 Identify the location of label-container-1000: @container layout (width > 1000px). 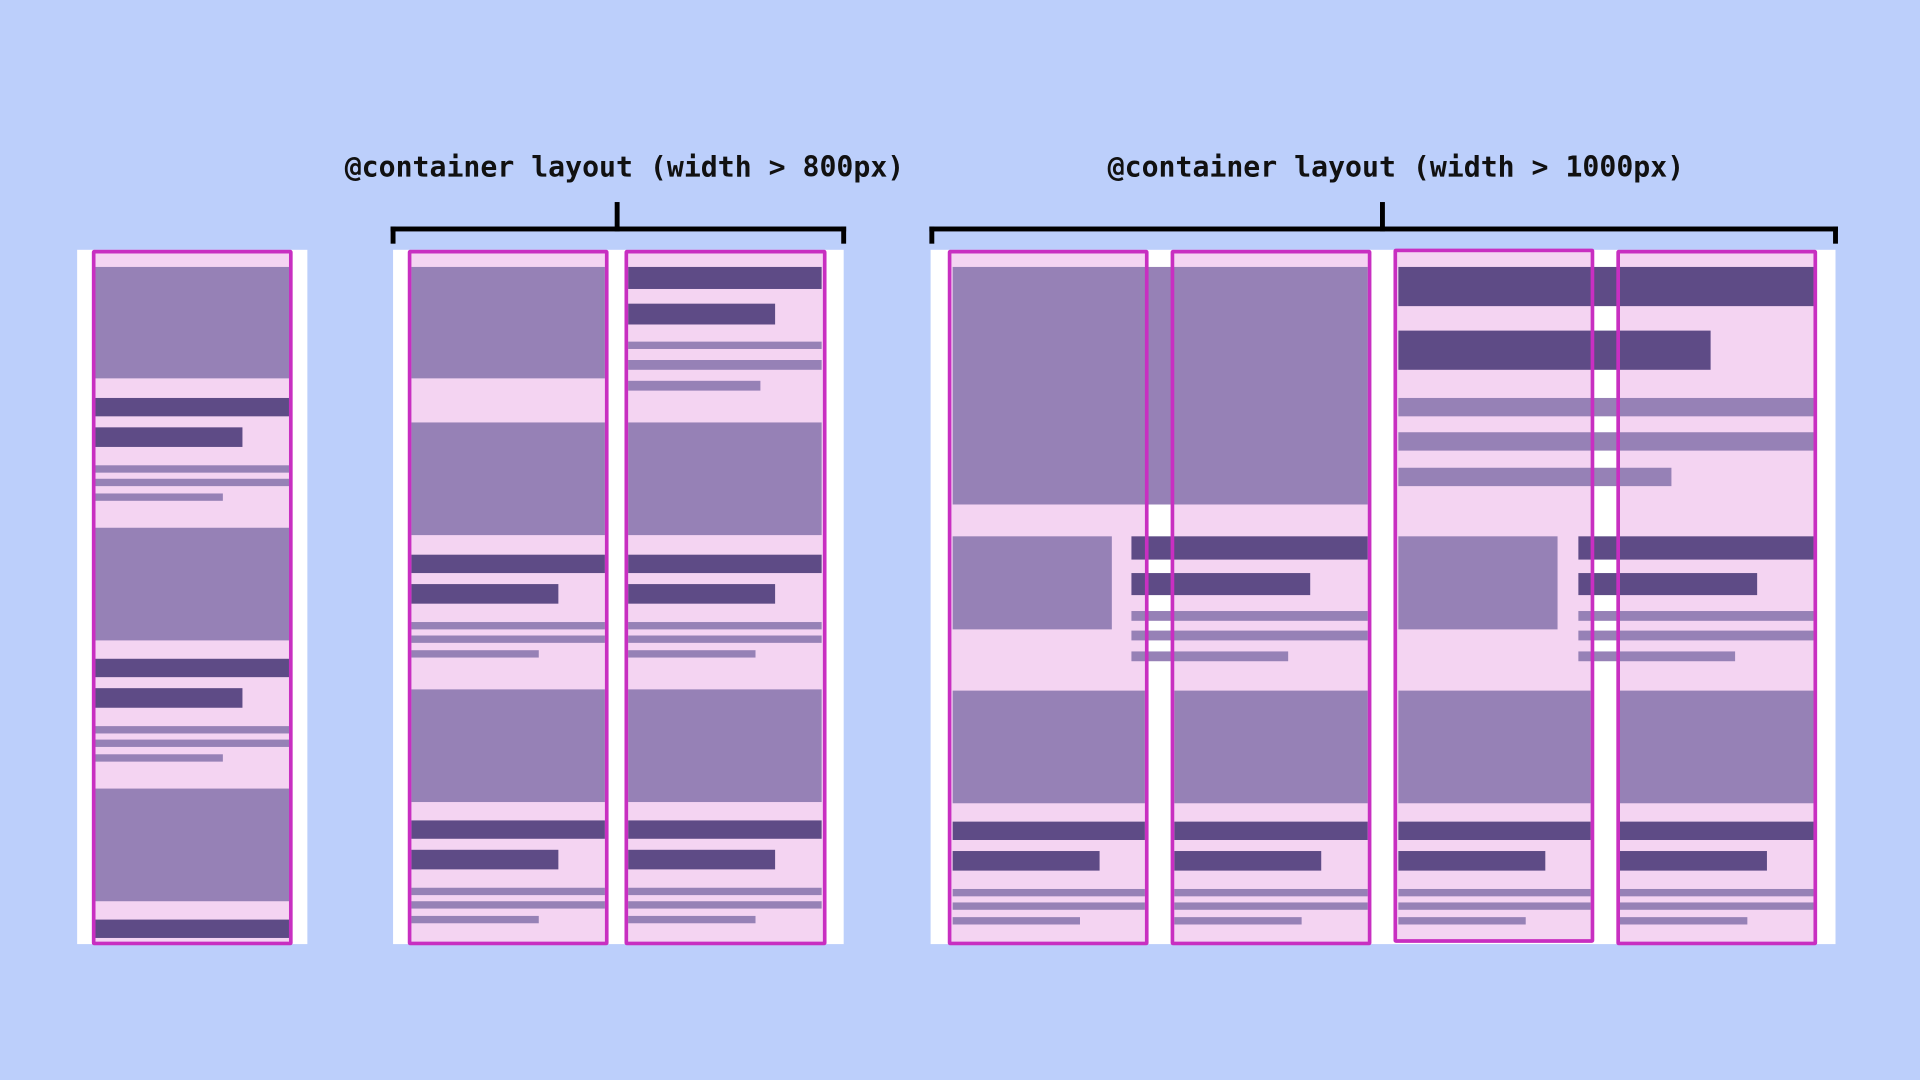
(1396, 167).